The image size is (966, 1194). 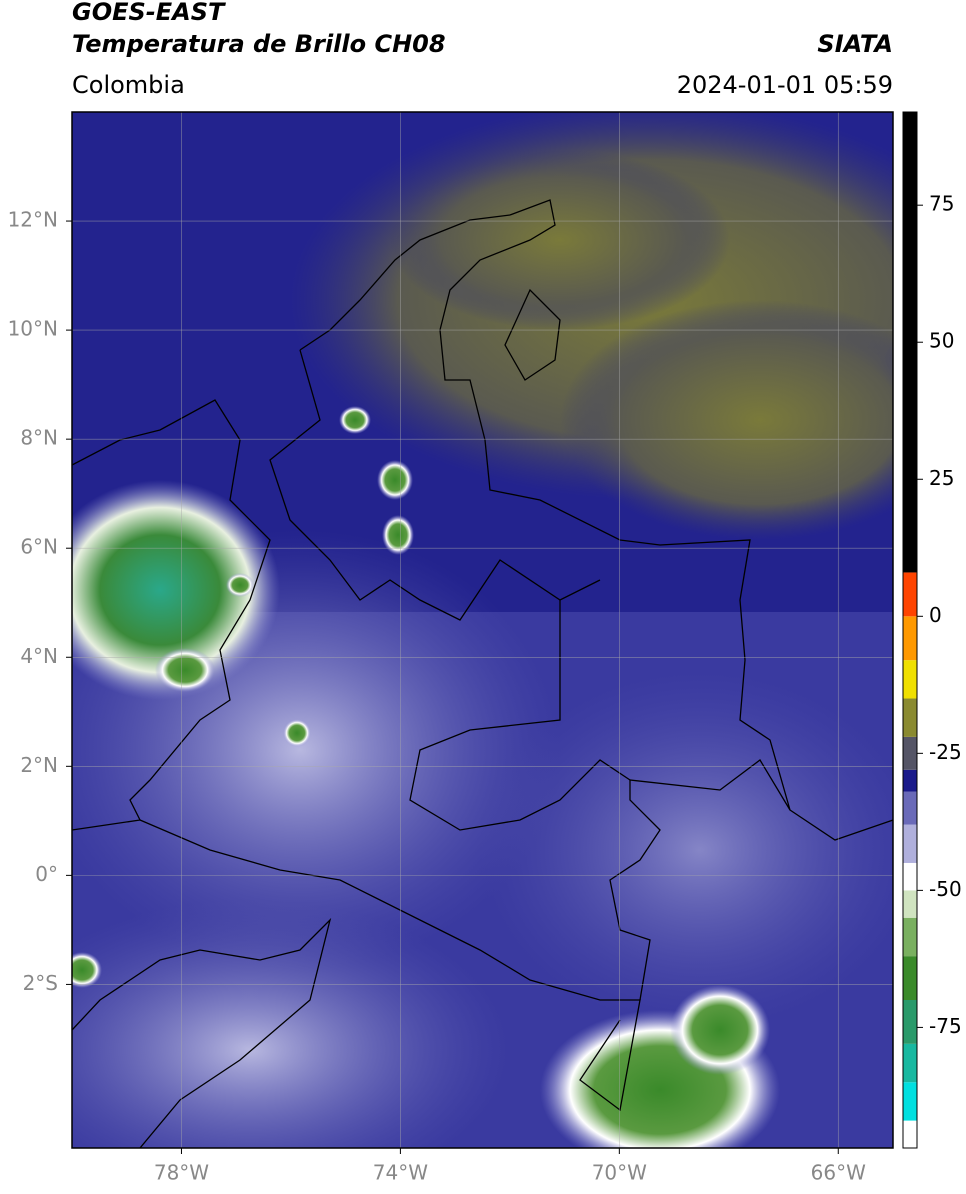 I want to click on datetime: 2024-01-01 05:59, so click(x=785, y=85).